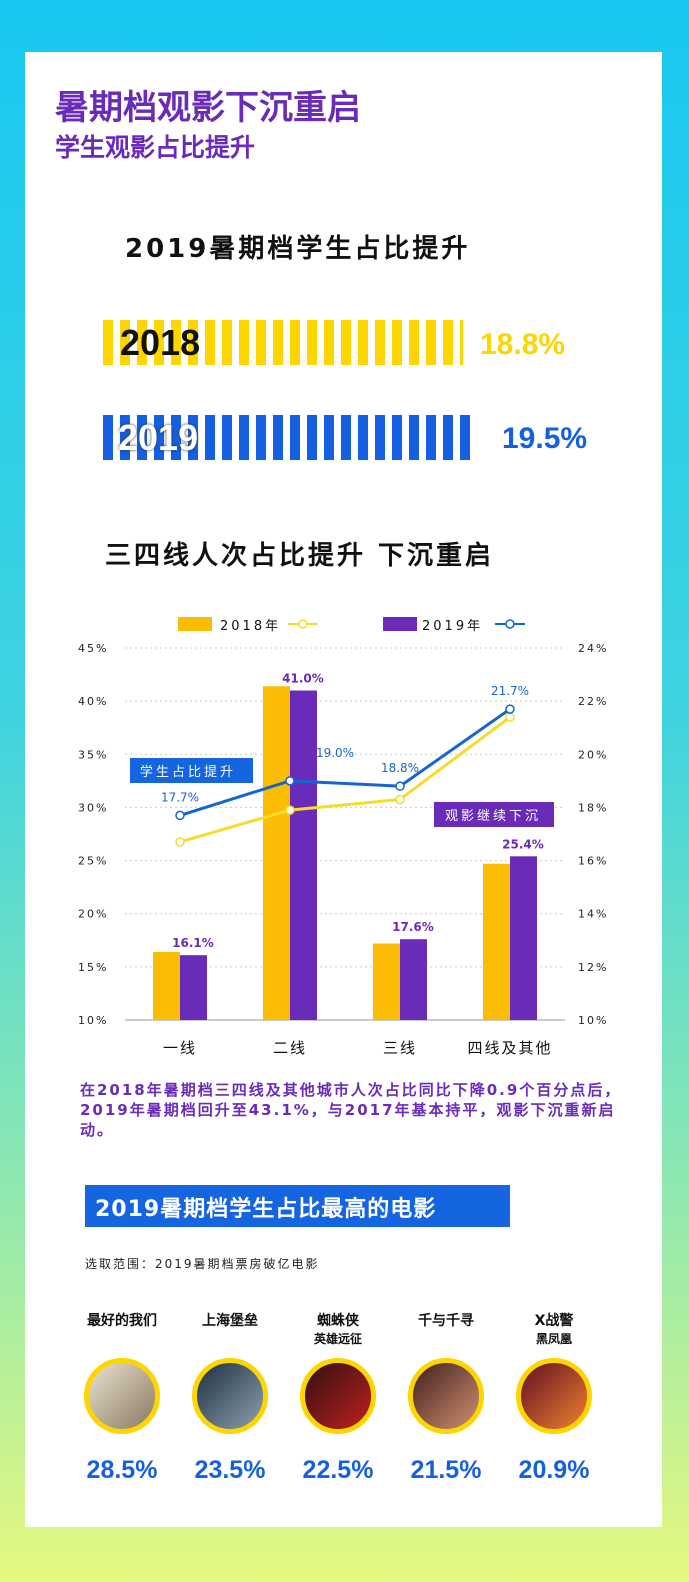 This screenshot has width=689, height=1582. I want to click on movie-title-main: 上海堡垒, so click(230, 1321).